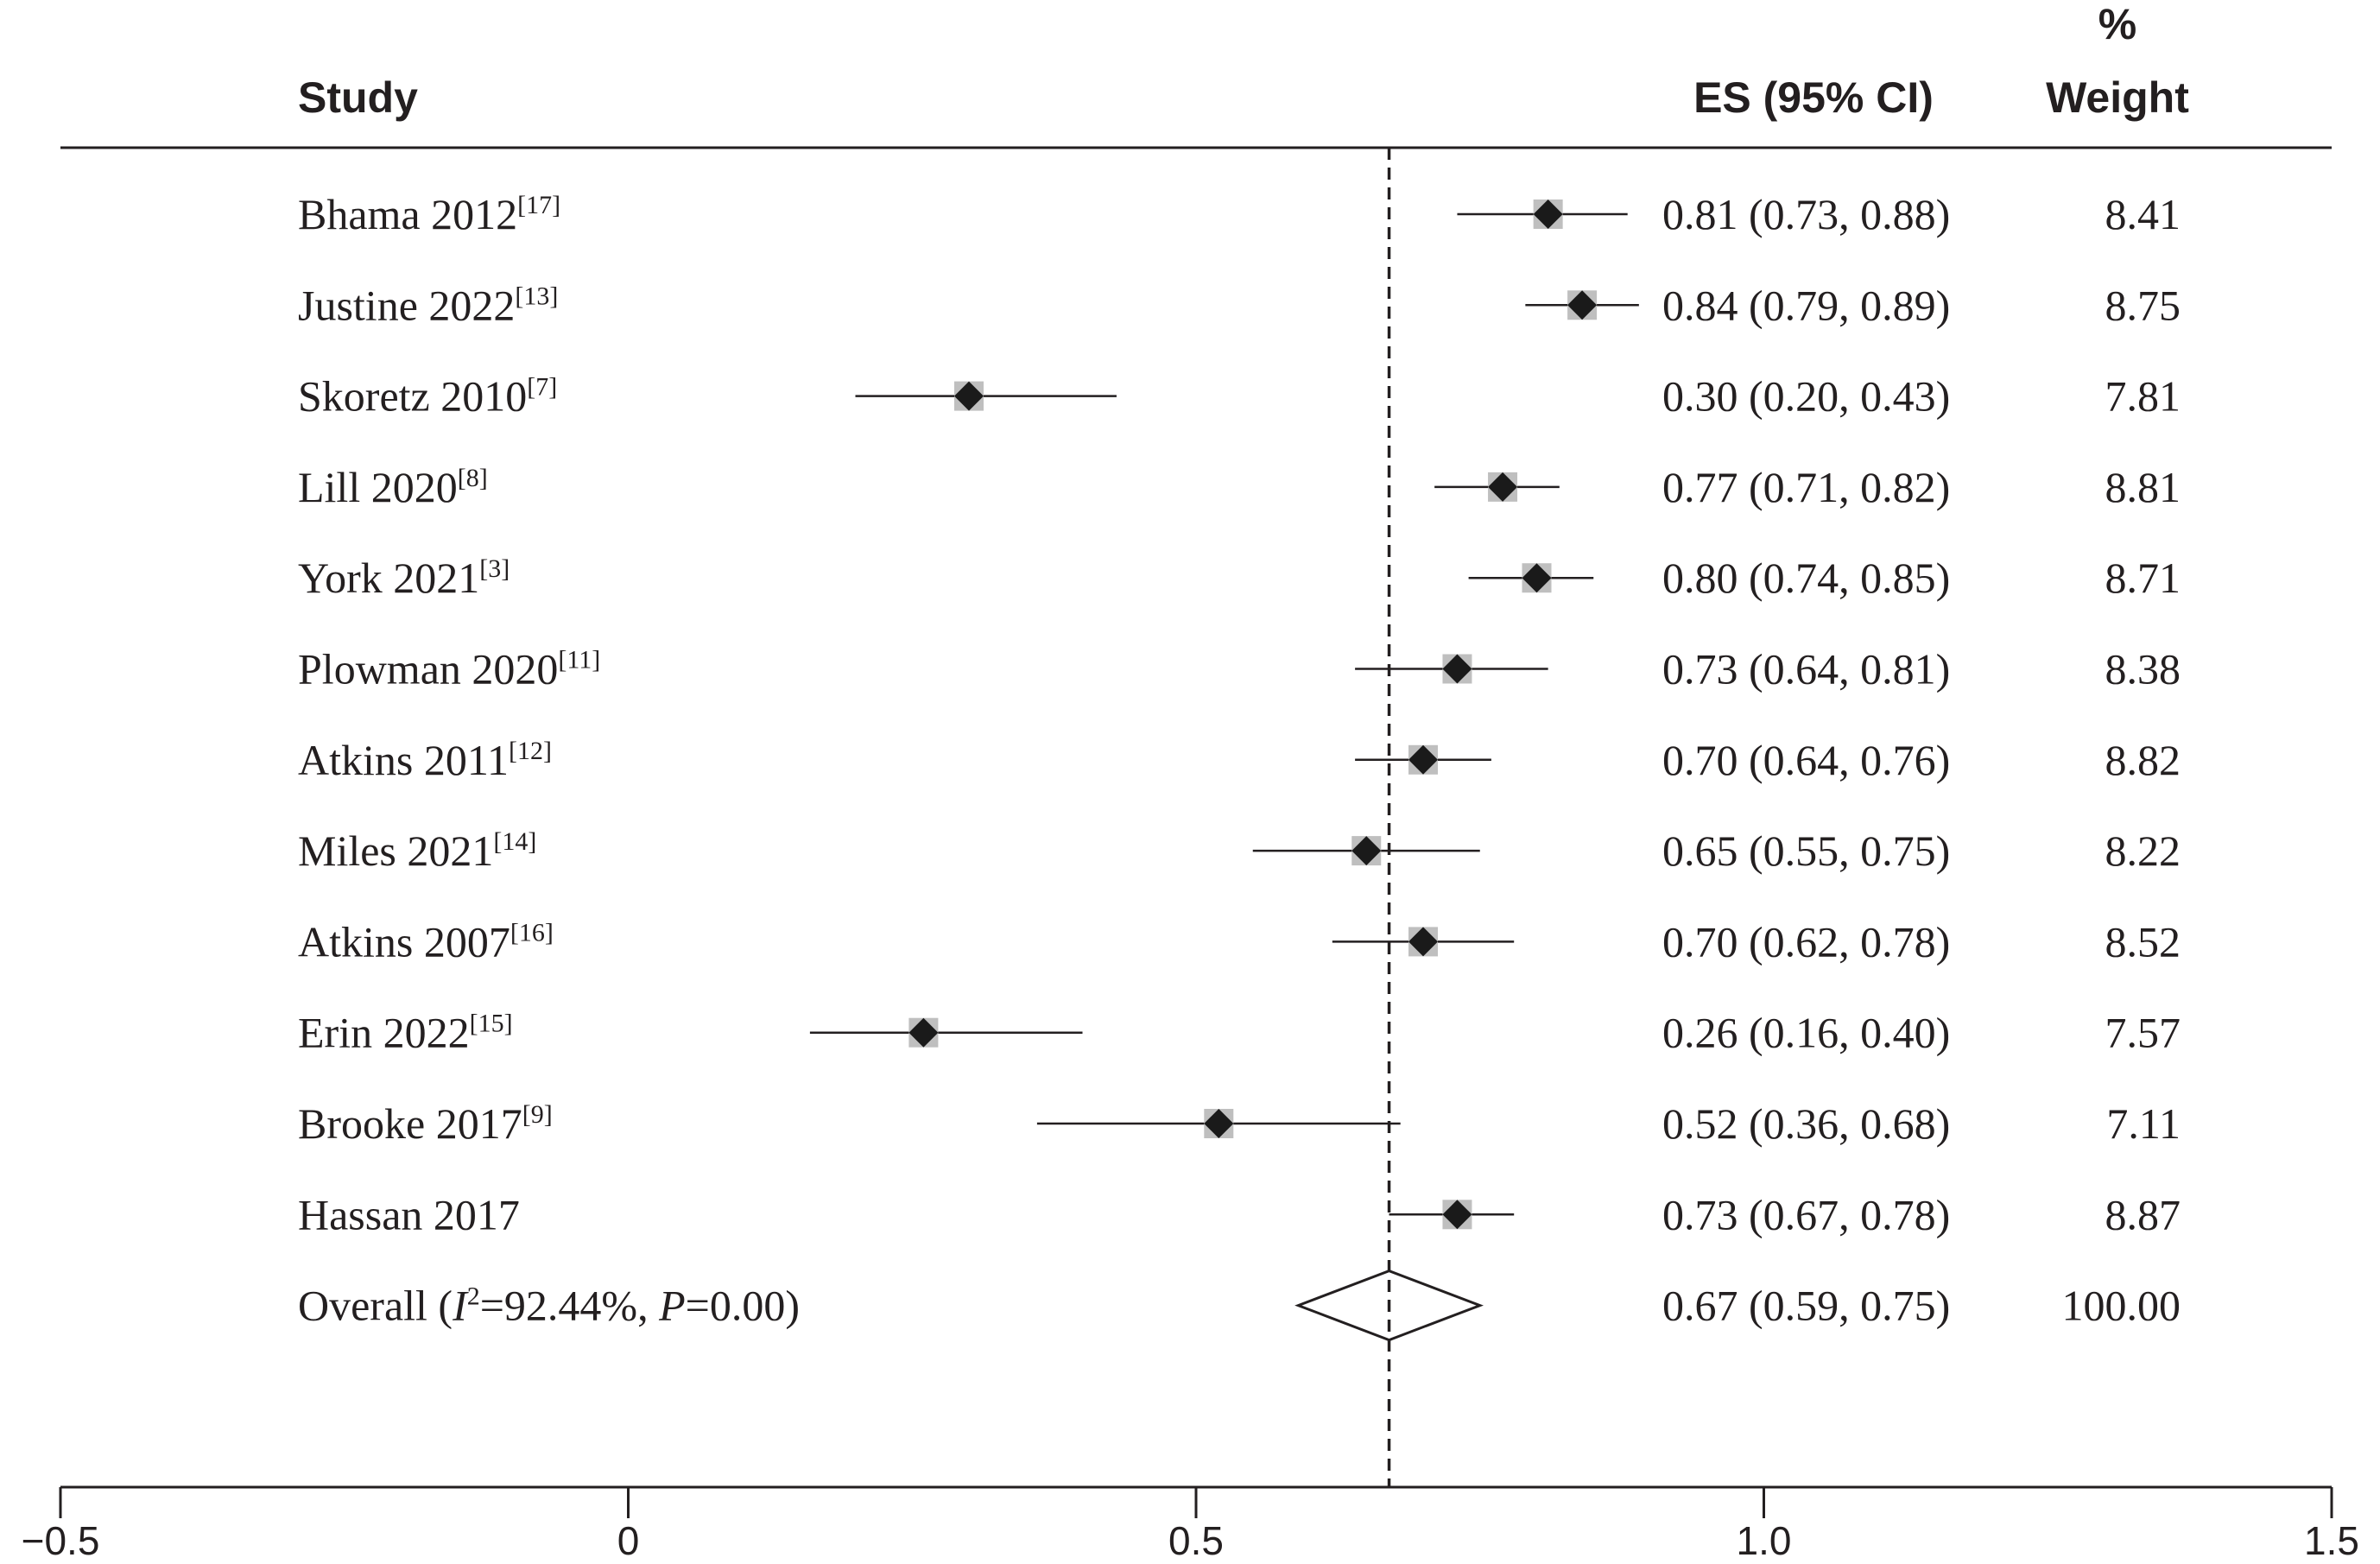  Describe the element at coordinates (2143, 1214) in the screenshot. I see `weight-text: 8.87` at that location.